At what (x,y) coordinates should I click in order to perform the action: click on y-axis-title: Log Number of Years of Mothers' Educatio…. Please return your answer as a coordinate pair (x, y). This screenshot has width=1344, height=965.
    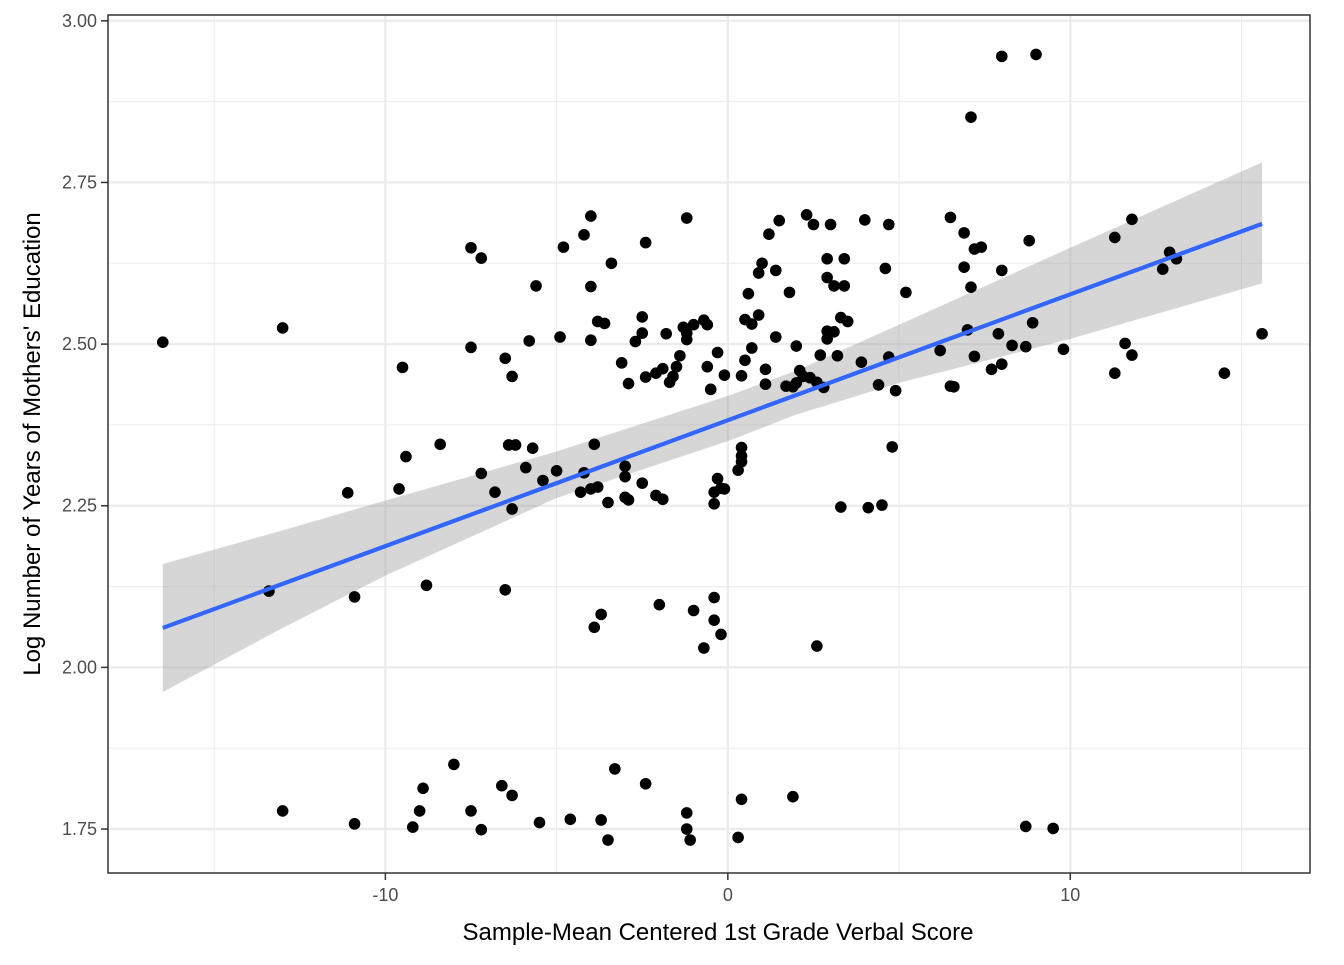
    Looking at the image, I should click on (32, 444).